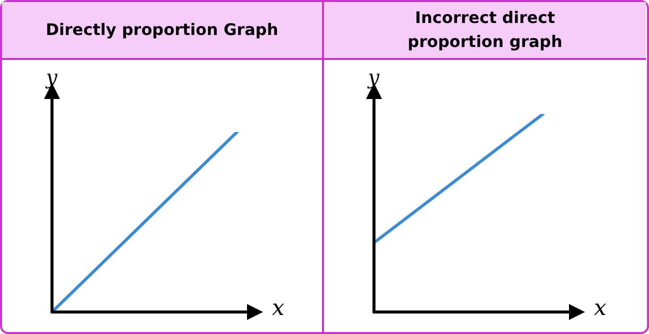 The width and height of the screenshot is (649, 334). Describe the element at coordinates (485, 30) in the screenshot. I see `chart-title: Incorrect direct proportion graph` at that location.